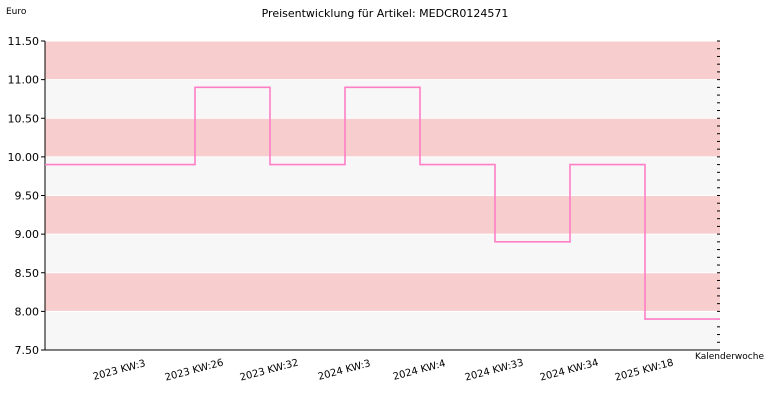 This screenshot has width=770, height=400. What do you see at coordinates (16, 12) in the screenshot?
I see `y-axis-label: Euro` at bounding box center [16, 12].